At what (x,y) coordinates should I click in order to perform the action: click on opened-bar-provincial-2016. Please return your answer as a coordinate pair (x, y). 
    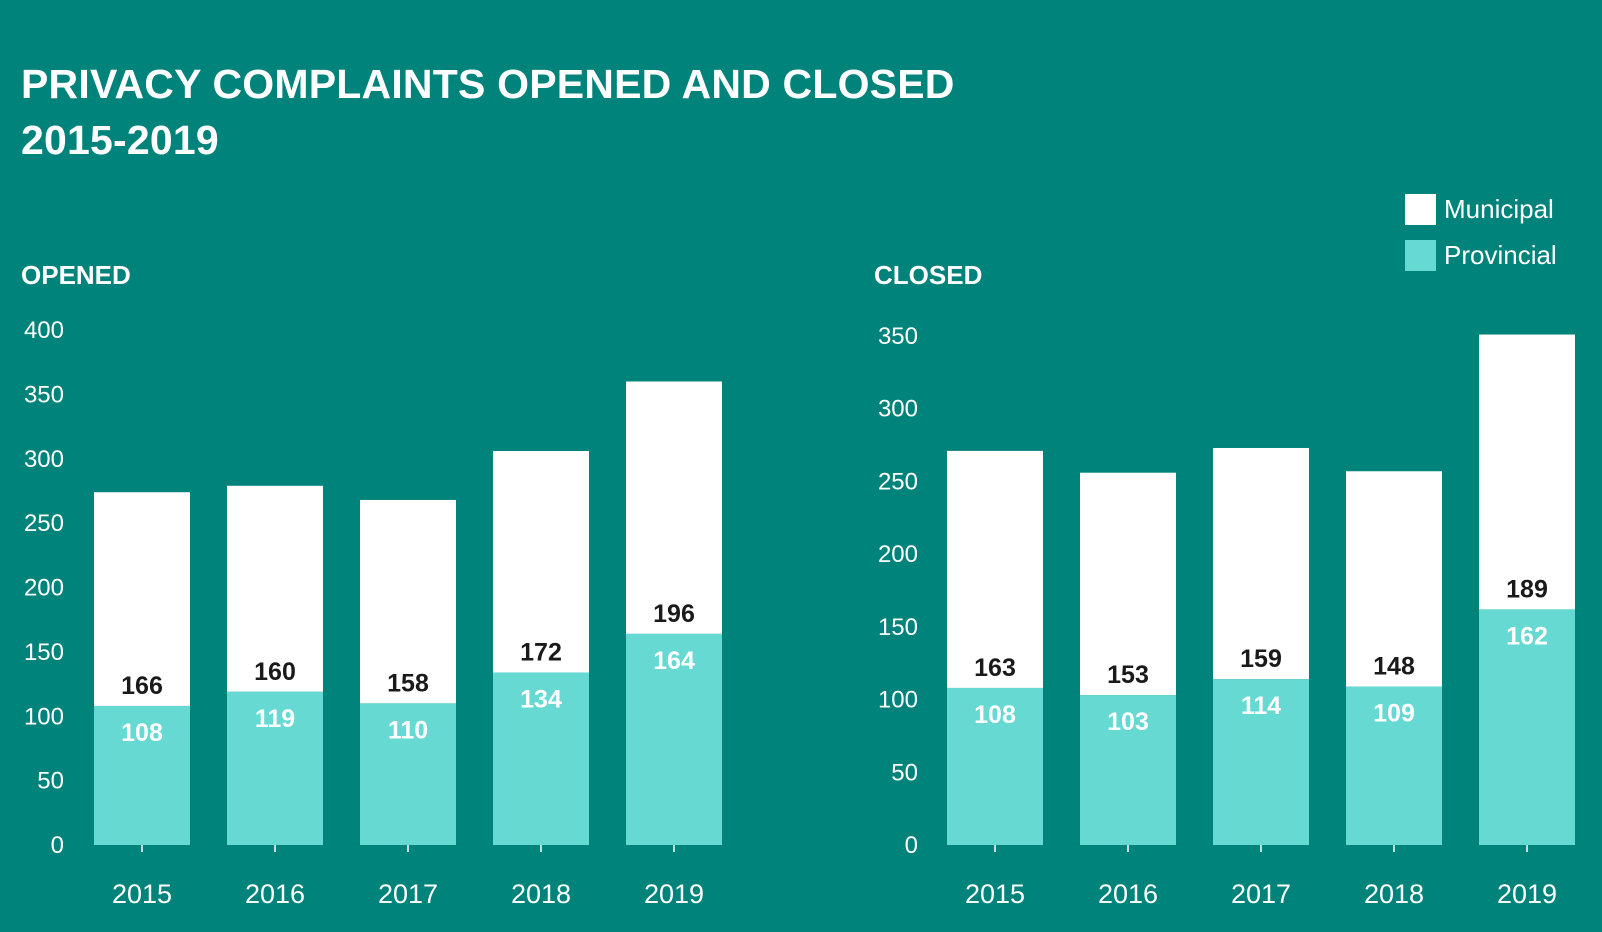
    Looking at the image, I should click on (275, 768).